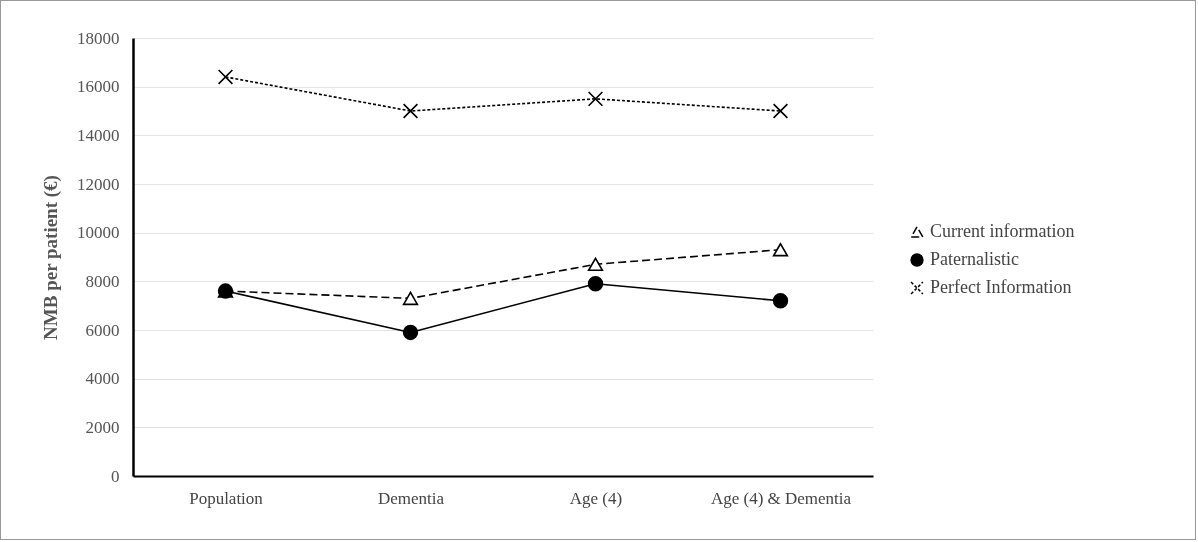 The height and width of the screenshot is (542, 1198). I want to click on y-tick-label: 2000, so click(102, 427).